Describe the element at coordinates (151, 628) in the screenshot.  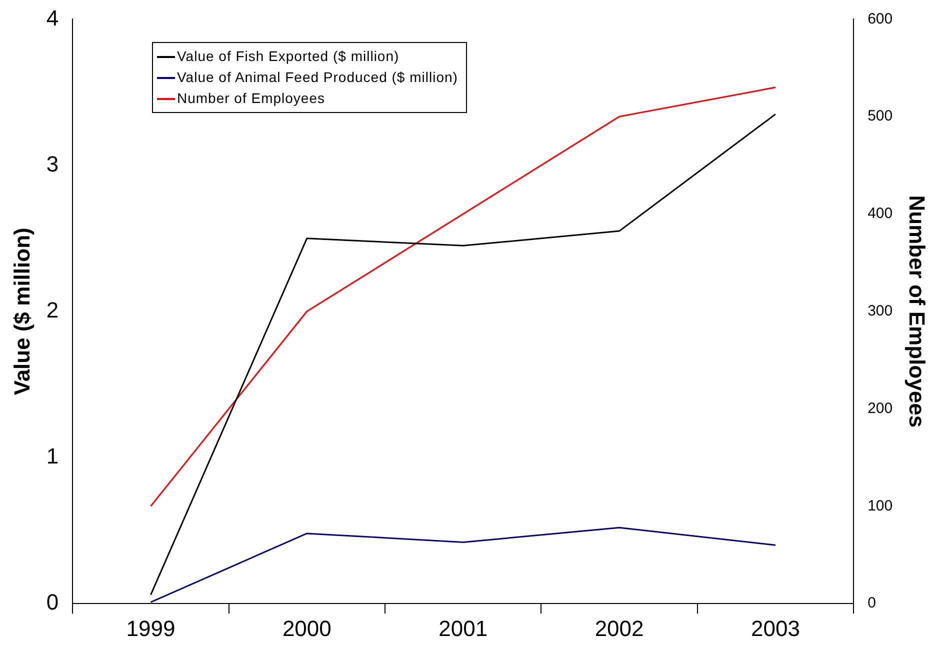
I see `x-tick-label: 1999` at that location.